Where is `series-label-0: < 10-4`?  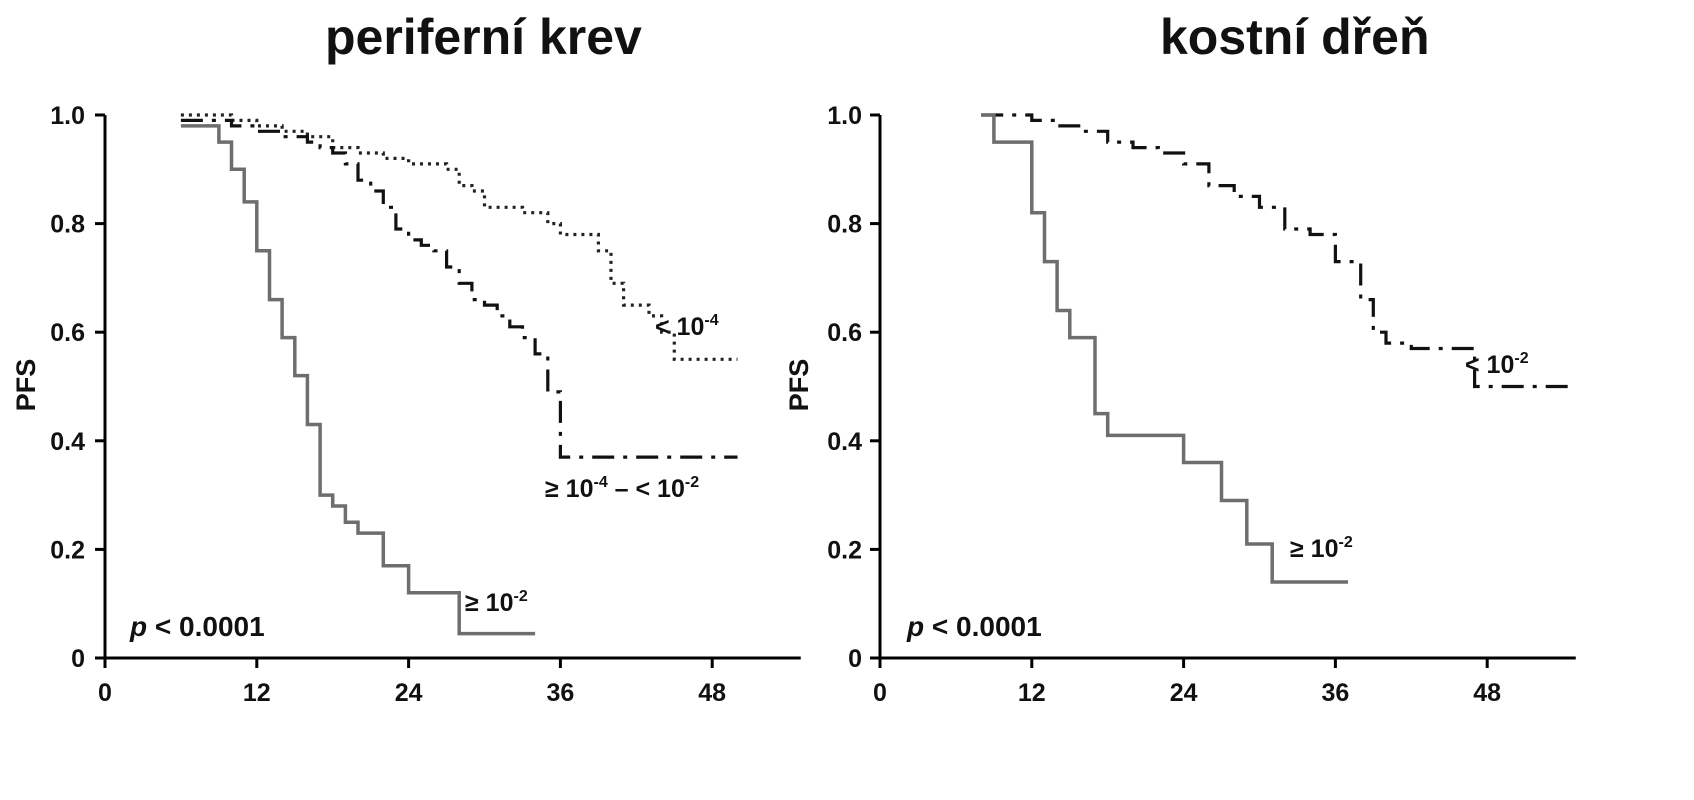 series-label-0: < 10-4 is located at coordinates (687, 326).